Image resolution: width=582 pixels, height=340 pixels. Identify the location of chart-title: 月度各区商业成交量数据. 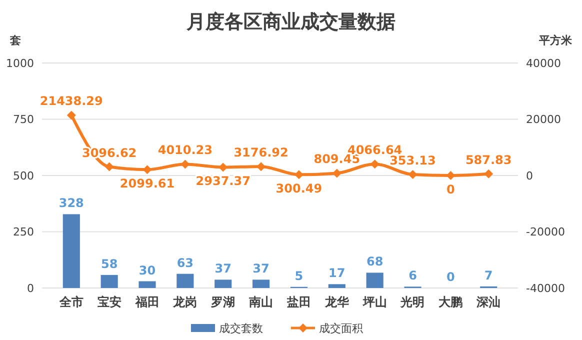
(291, 22).